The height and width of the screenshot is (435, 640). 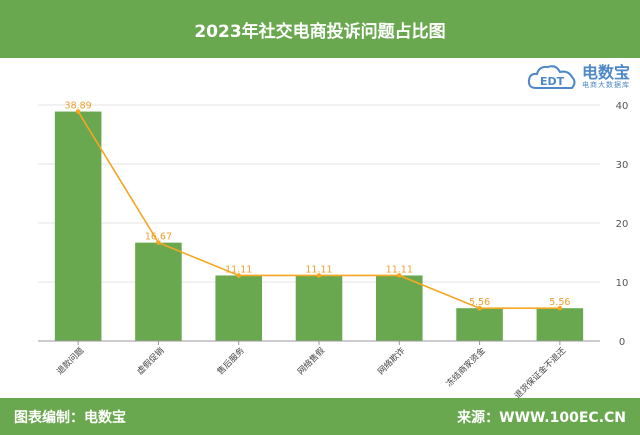 I want to click on logo-tagline: 电商大数据库, so click(x=605, y=84).